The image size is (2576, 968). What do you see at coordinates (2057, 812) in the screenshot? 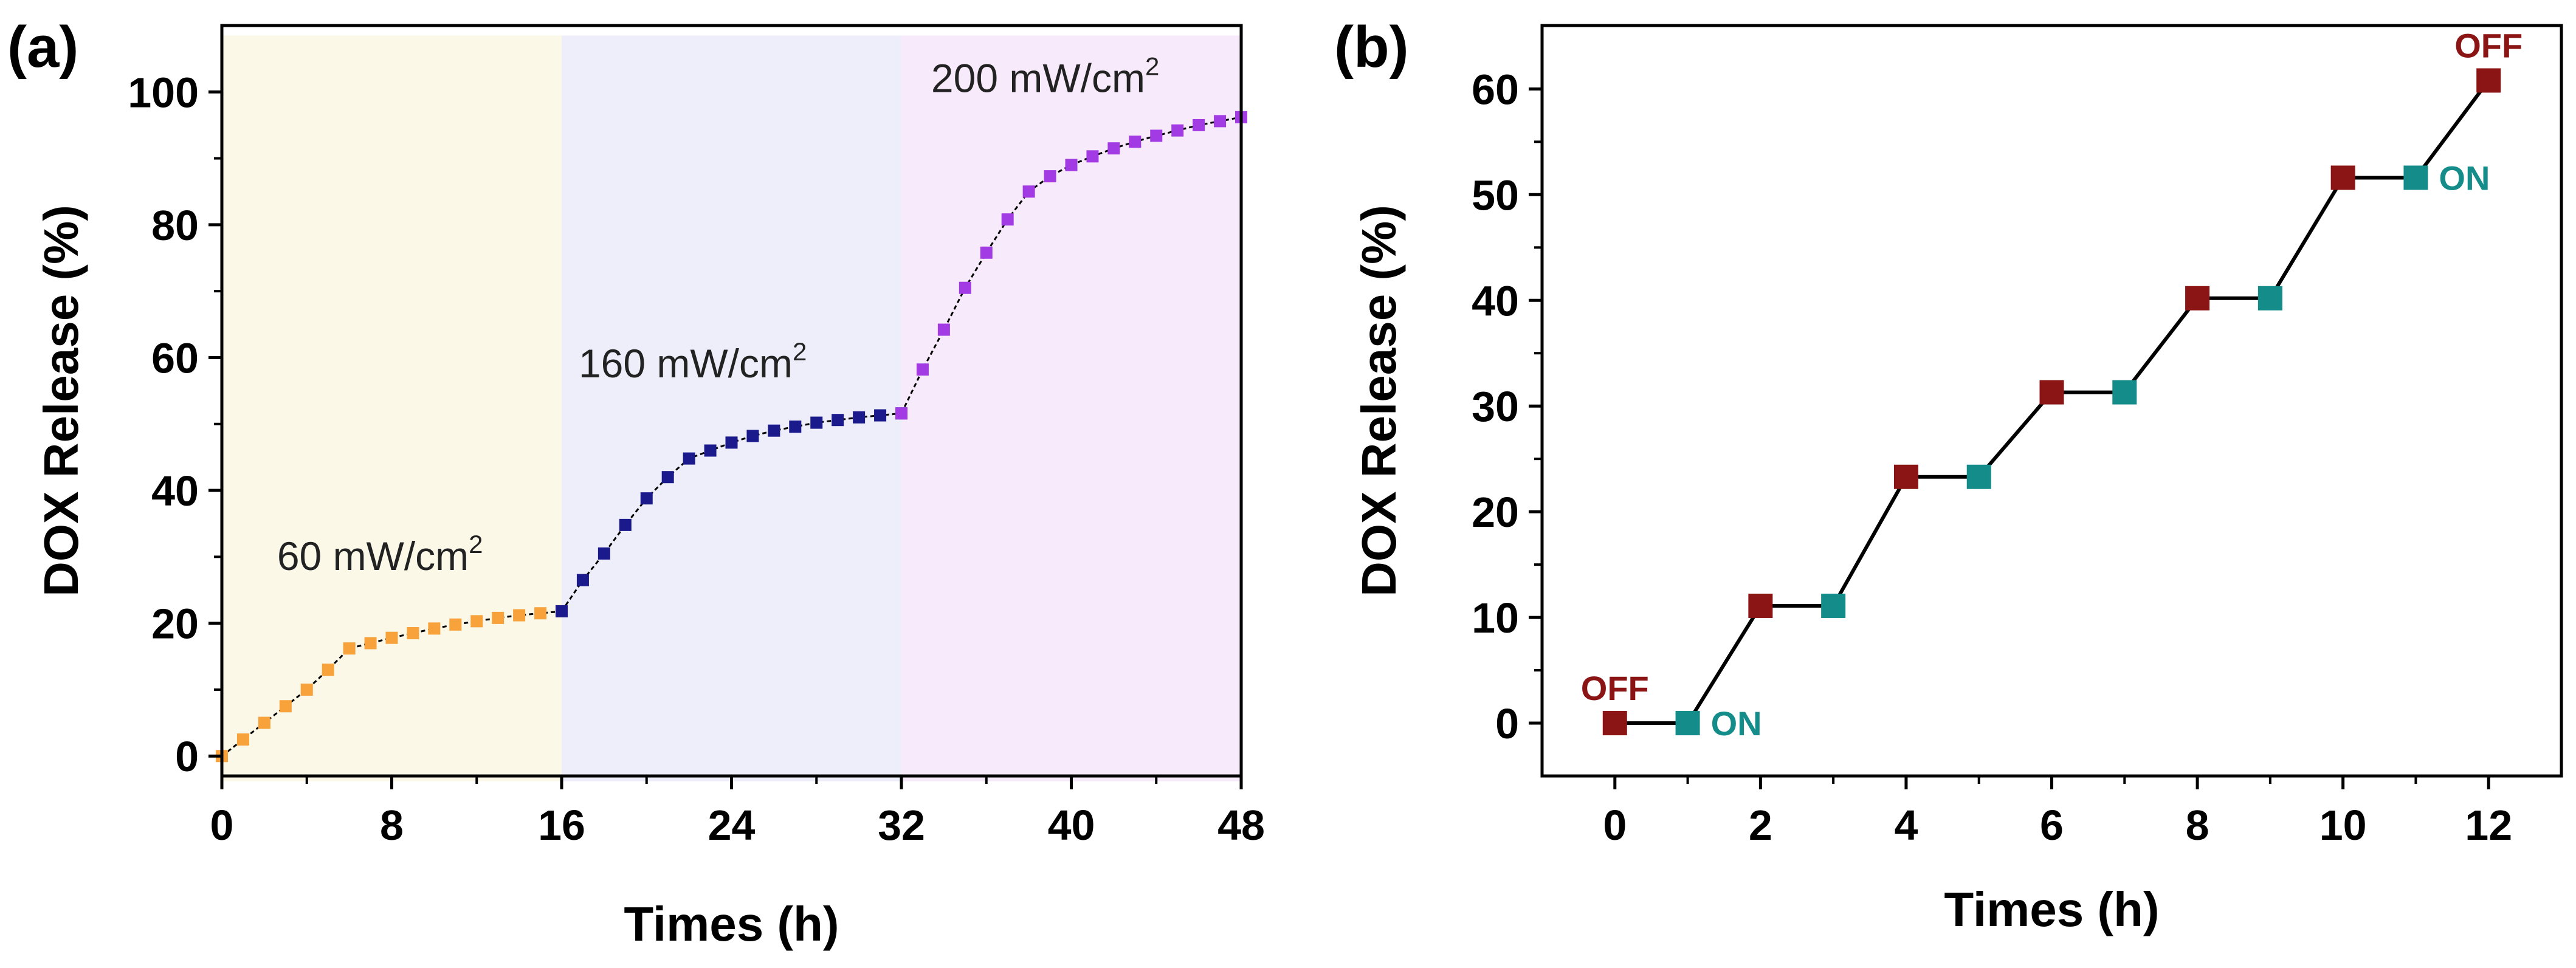
I see `panel-b-x-ticks: 0 2 4 6 8 10 12` at bounding box center [2057, 812].